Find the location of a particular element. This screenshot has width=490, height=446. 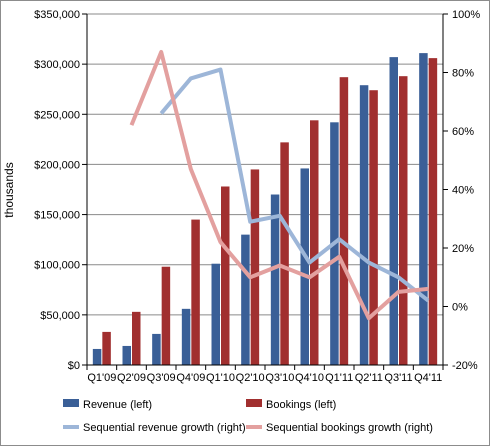

x-tick-label: Q2'10 is located at coordinates (250, 378).